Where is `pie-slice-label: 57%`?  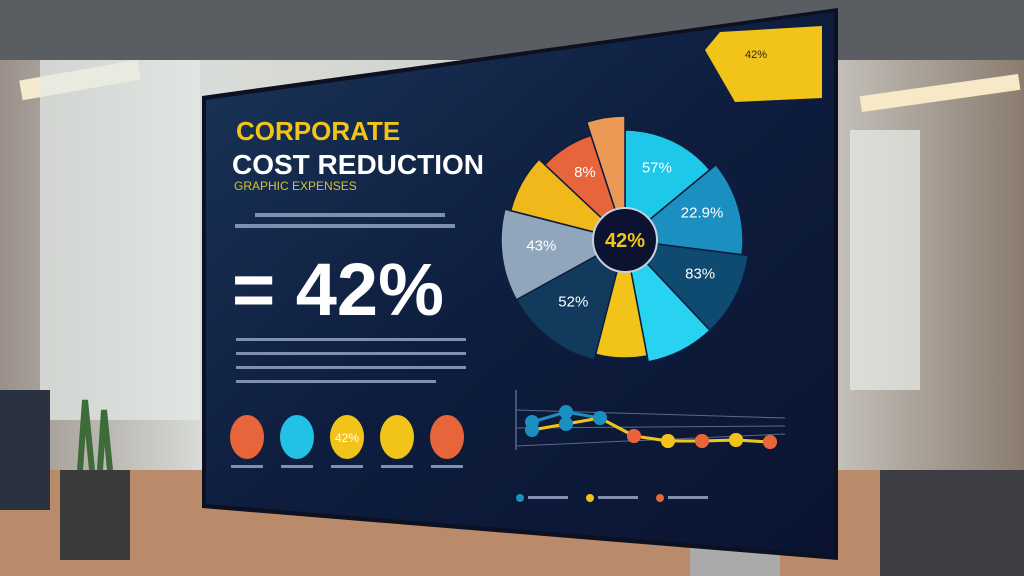 pie-slice-label: 57% is located at coordinates (657, 167).